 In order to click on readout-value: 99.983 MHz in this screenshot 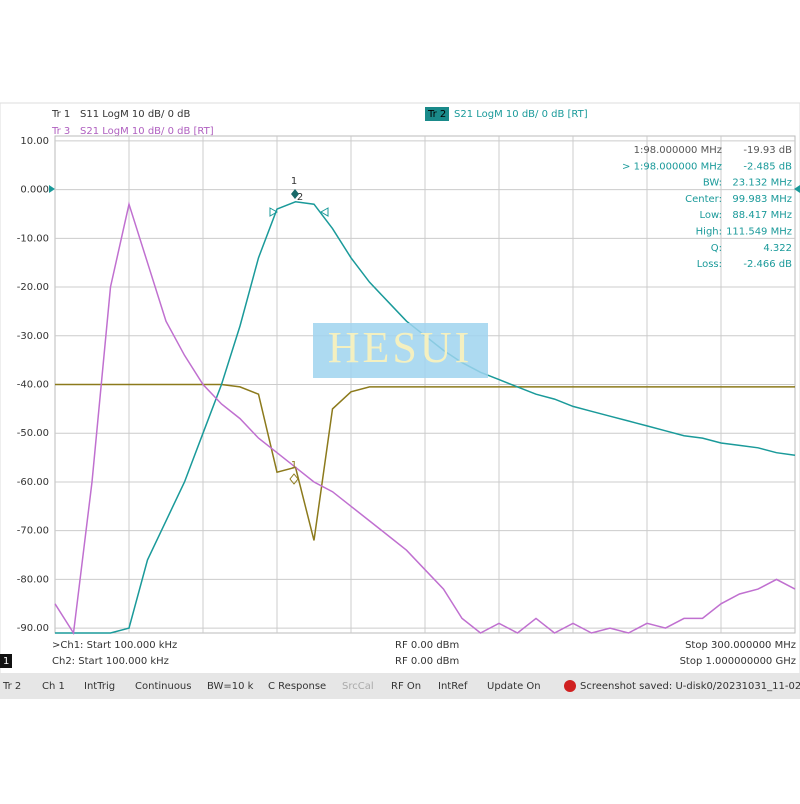, I will do `click(762, 199)`.